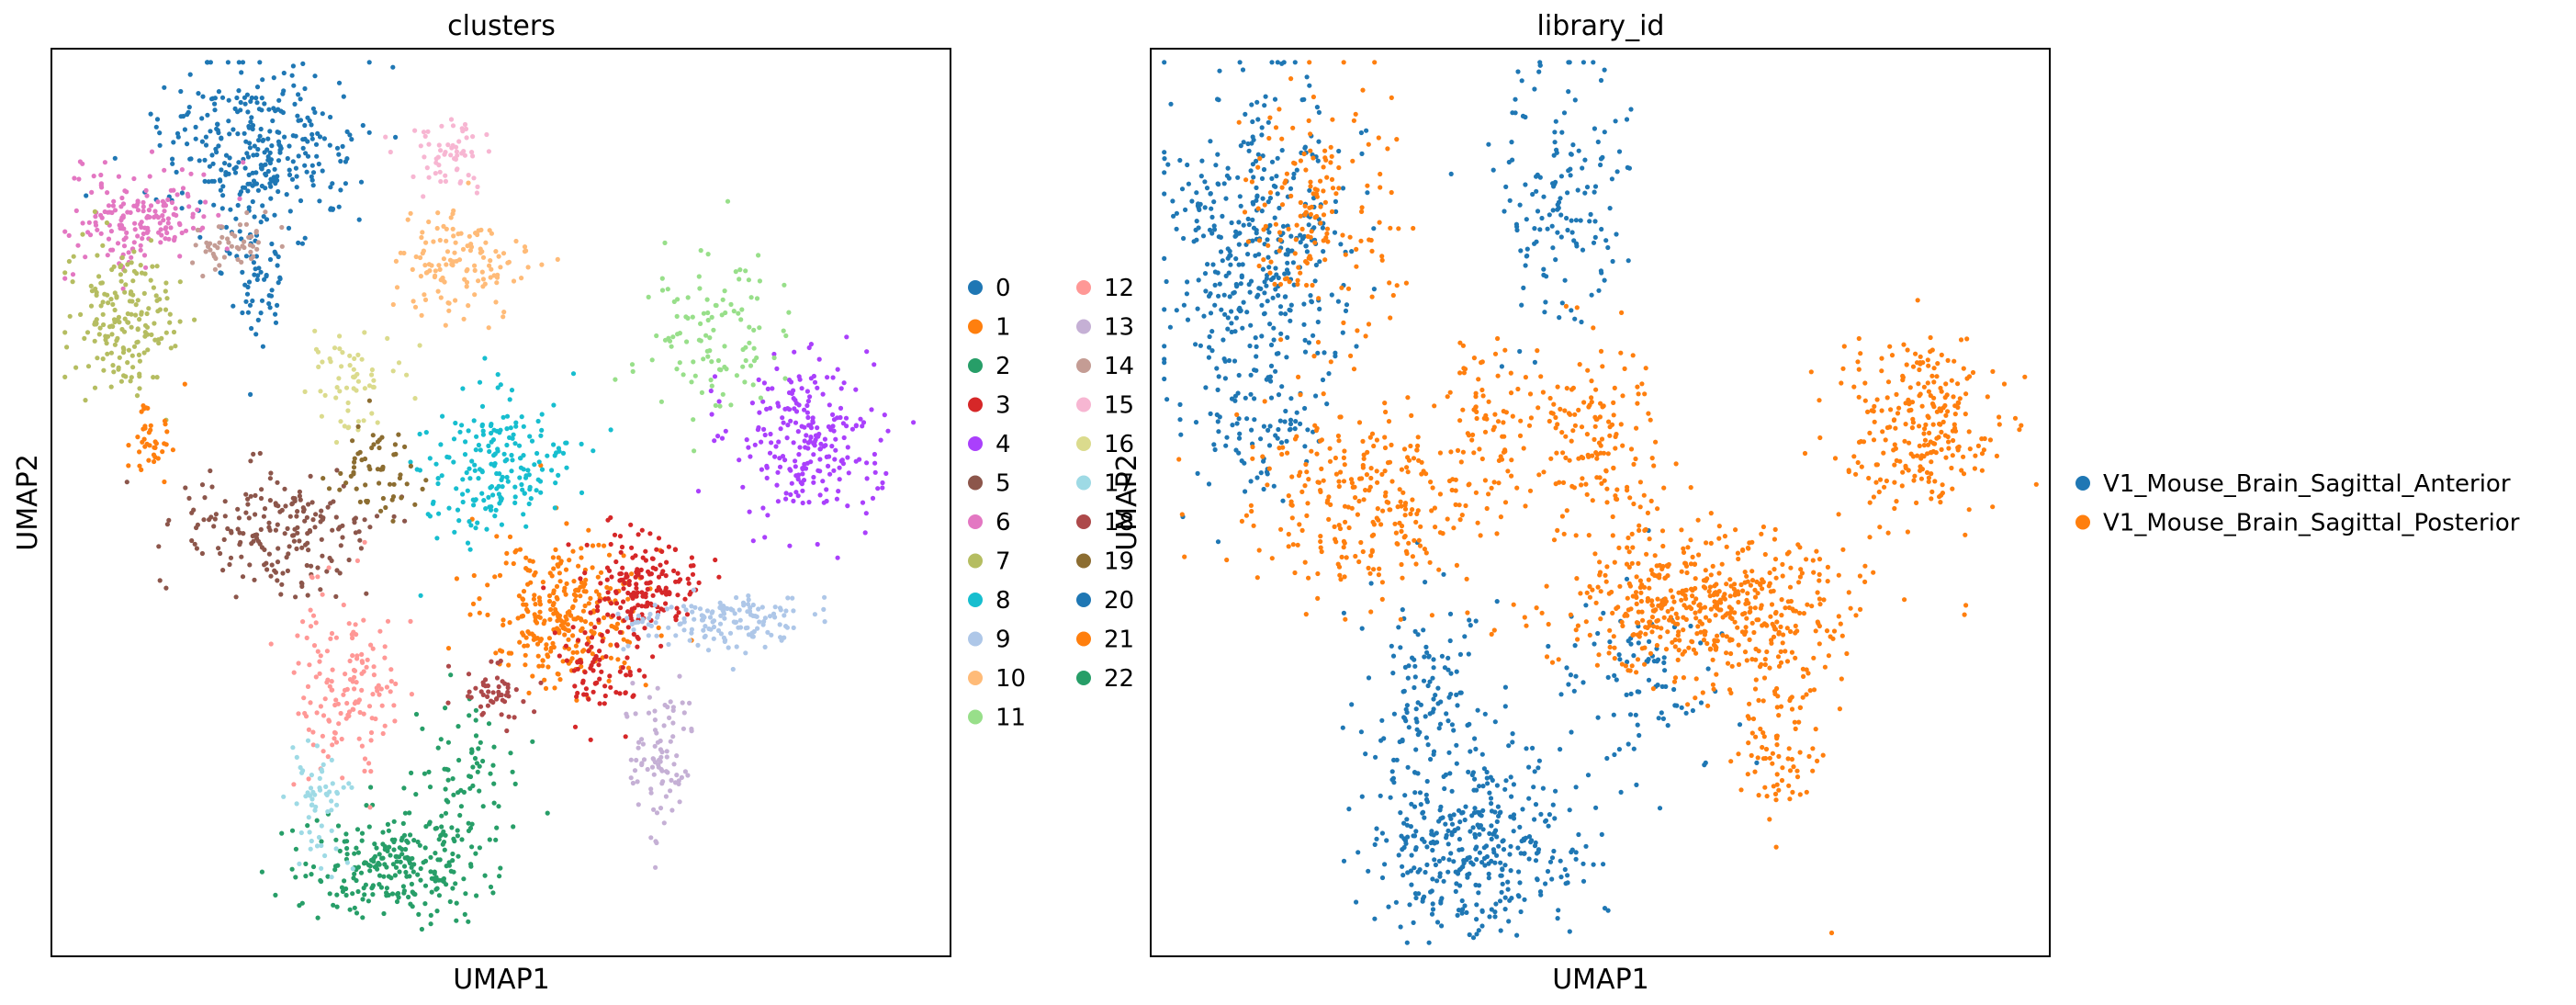 The image size is (2576, 1005). I want to click on legend-label: 5, so click(1003, 484).